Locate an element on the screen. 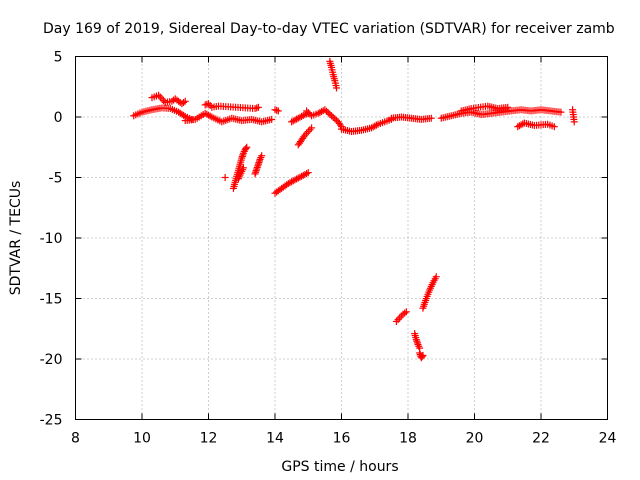 Image resolution: width=640 pixels, height=480 pixels. x-tick-label: 20 is located at coordinates (475, 439).